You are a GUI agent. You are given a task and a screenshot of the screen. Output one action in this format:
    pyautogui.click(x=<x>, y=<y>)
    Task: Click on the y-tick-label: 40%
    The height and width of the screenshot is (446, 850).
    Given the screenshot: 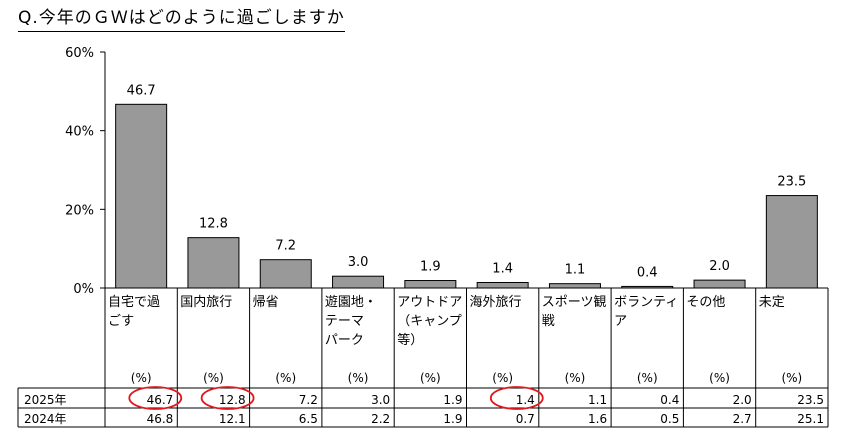 What is the action you would take?
    pyautogui.click(x=79, y=132)
    